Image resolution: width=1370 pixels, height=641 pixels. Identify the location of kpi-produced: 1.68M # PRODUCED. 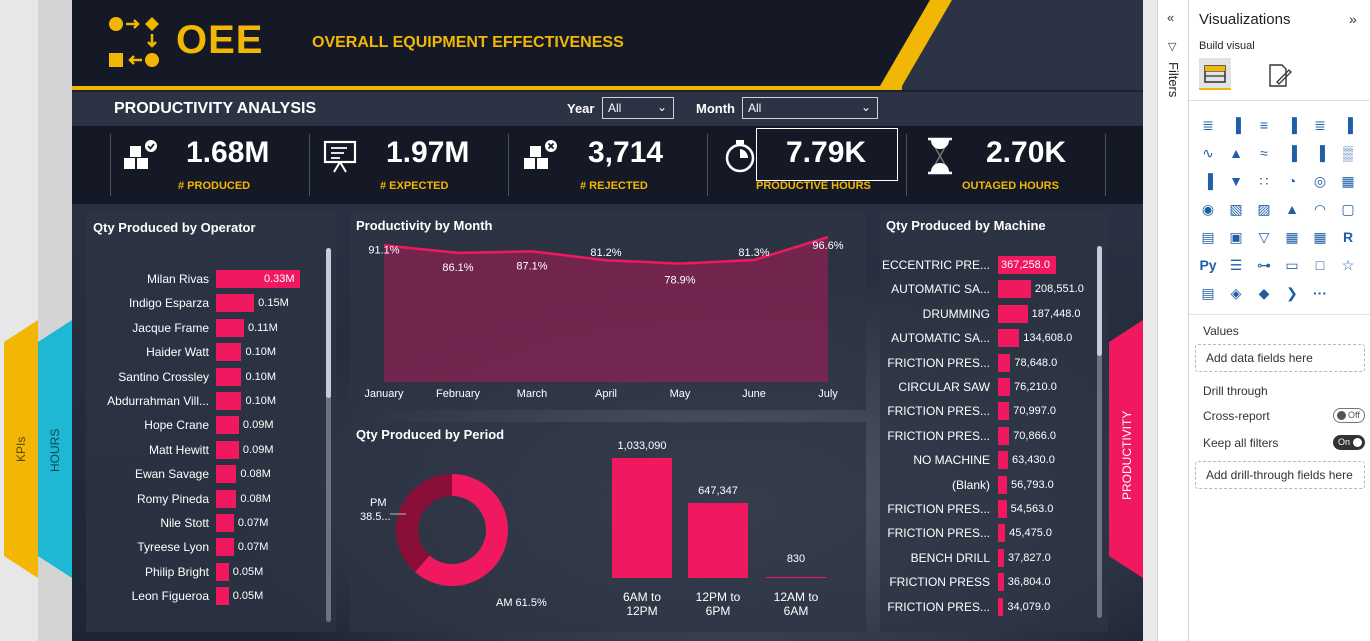
(212, 163).